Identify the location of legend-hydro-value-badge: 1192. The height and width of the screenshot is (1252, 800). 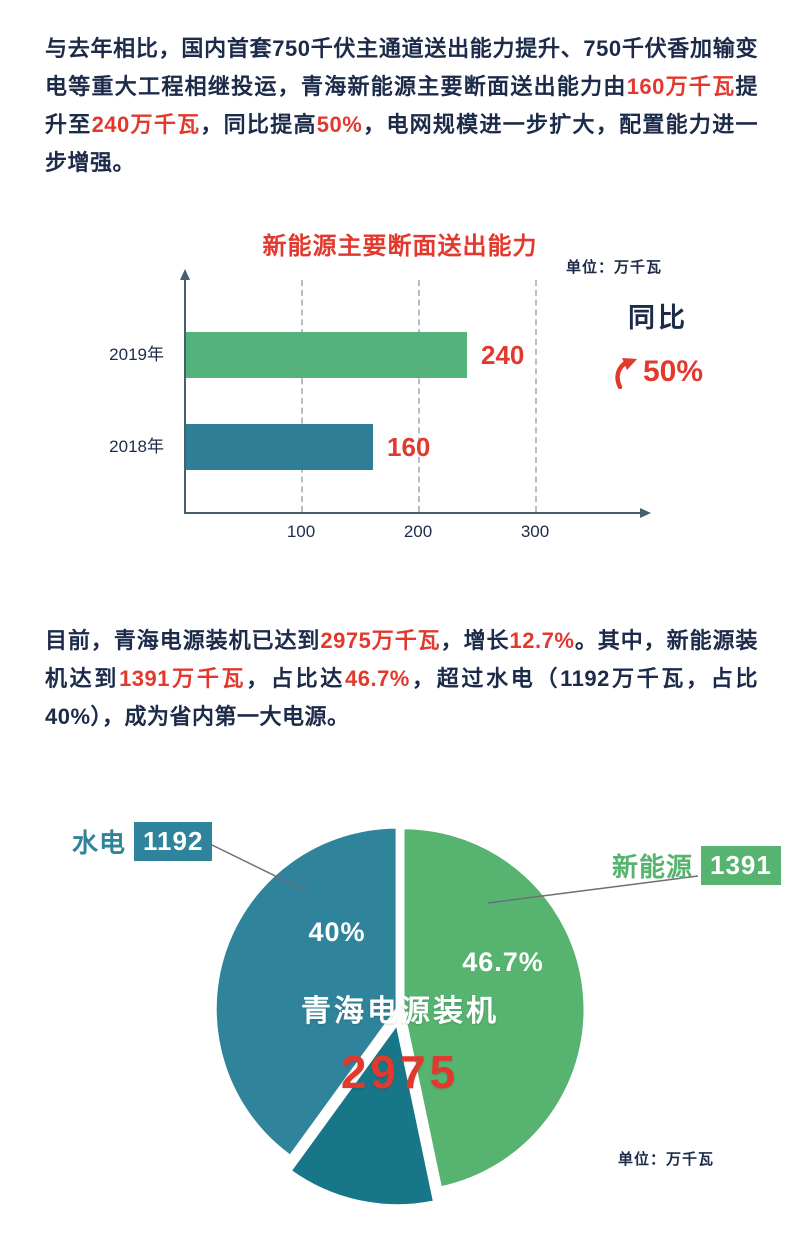
(173, 841).